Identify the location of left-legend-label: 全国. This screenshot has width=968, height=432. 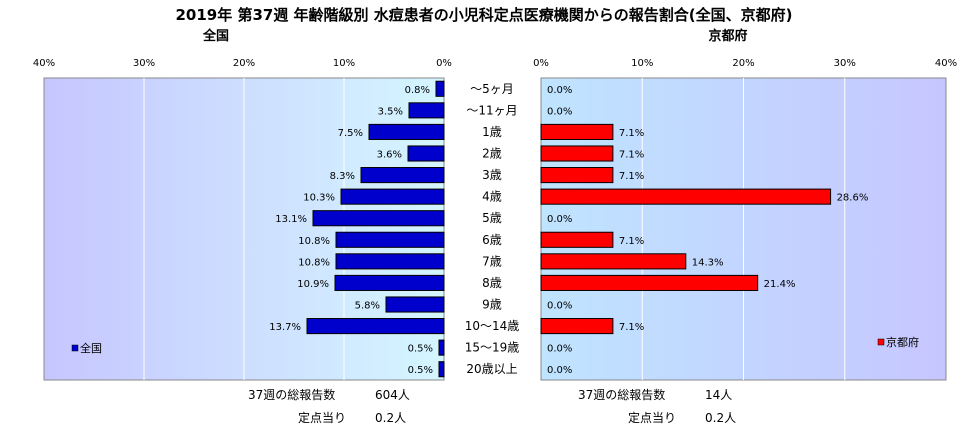
(91, 348).